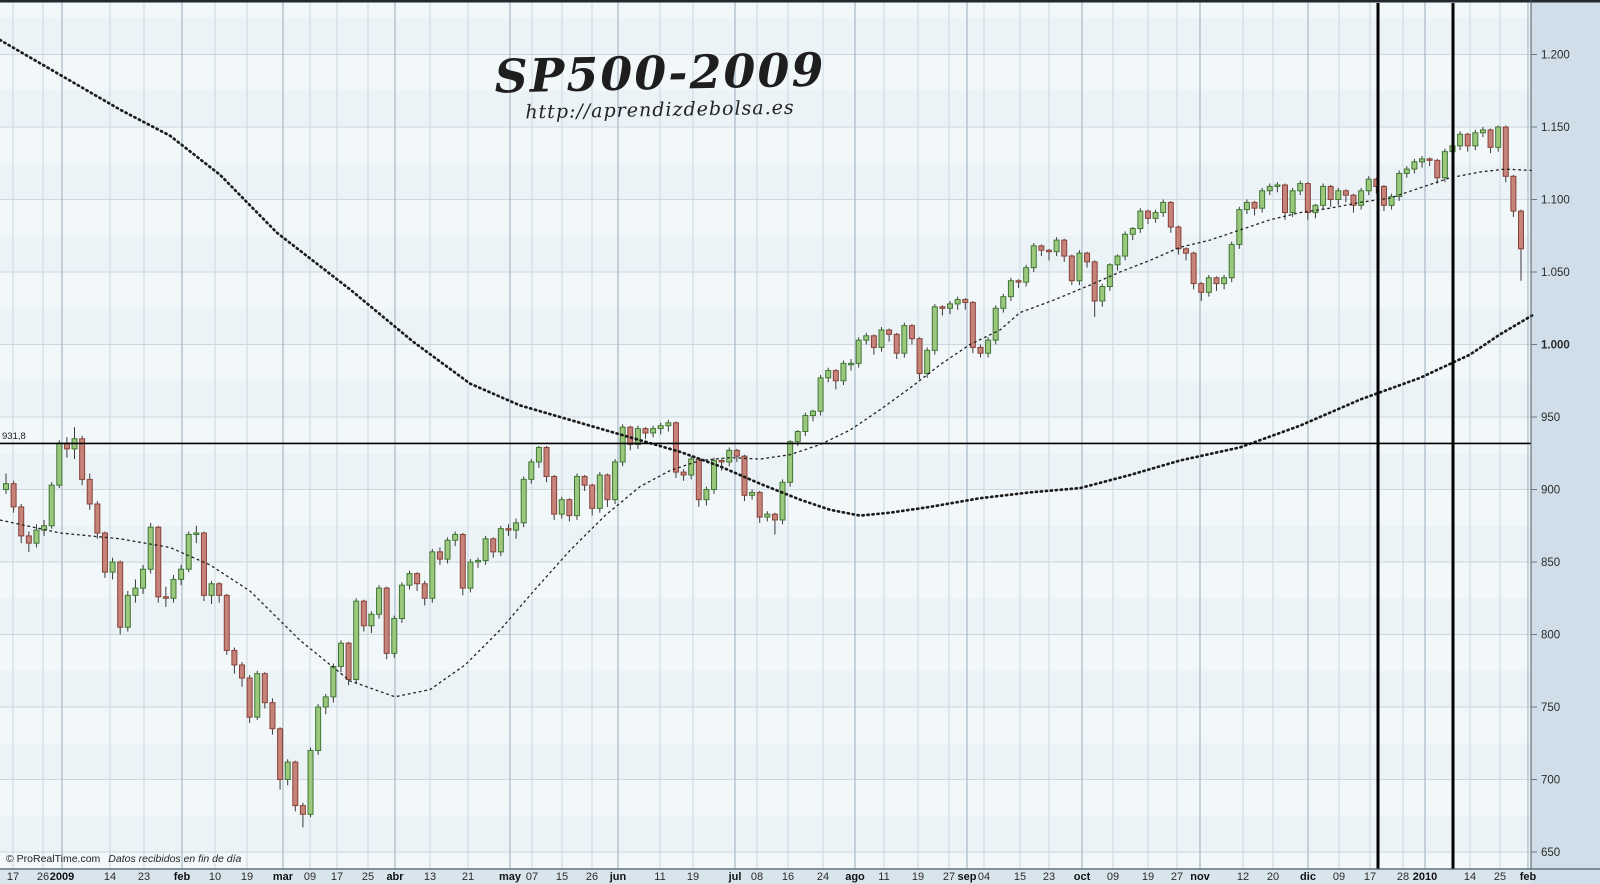 This screenshot has height=884, width=1600. I want to click on time-axis-strip, so click(765, 876).